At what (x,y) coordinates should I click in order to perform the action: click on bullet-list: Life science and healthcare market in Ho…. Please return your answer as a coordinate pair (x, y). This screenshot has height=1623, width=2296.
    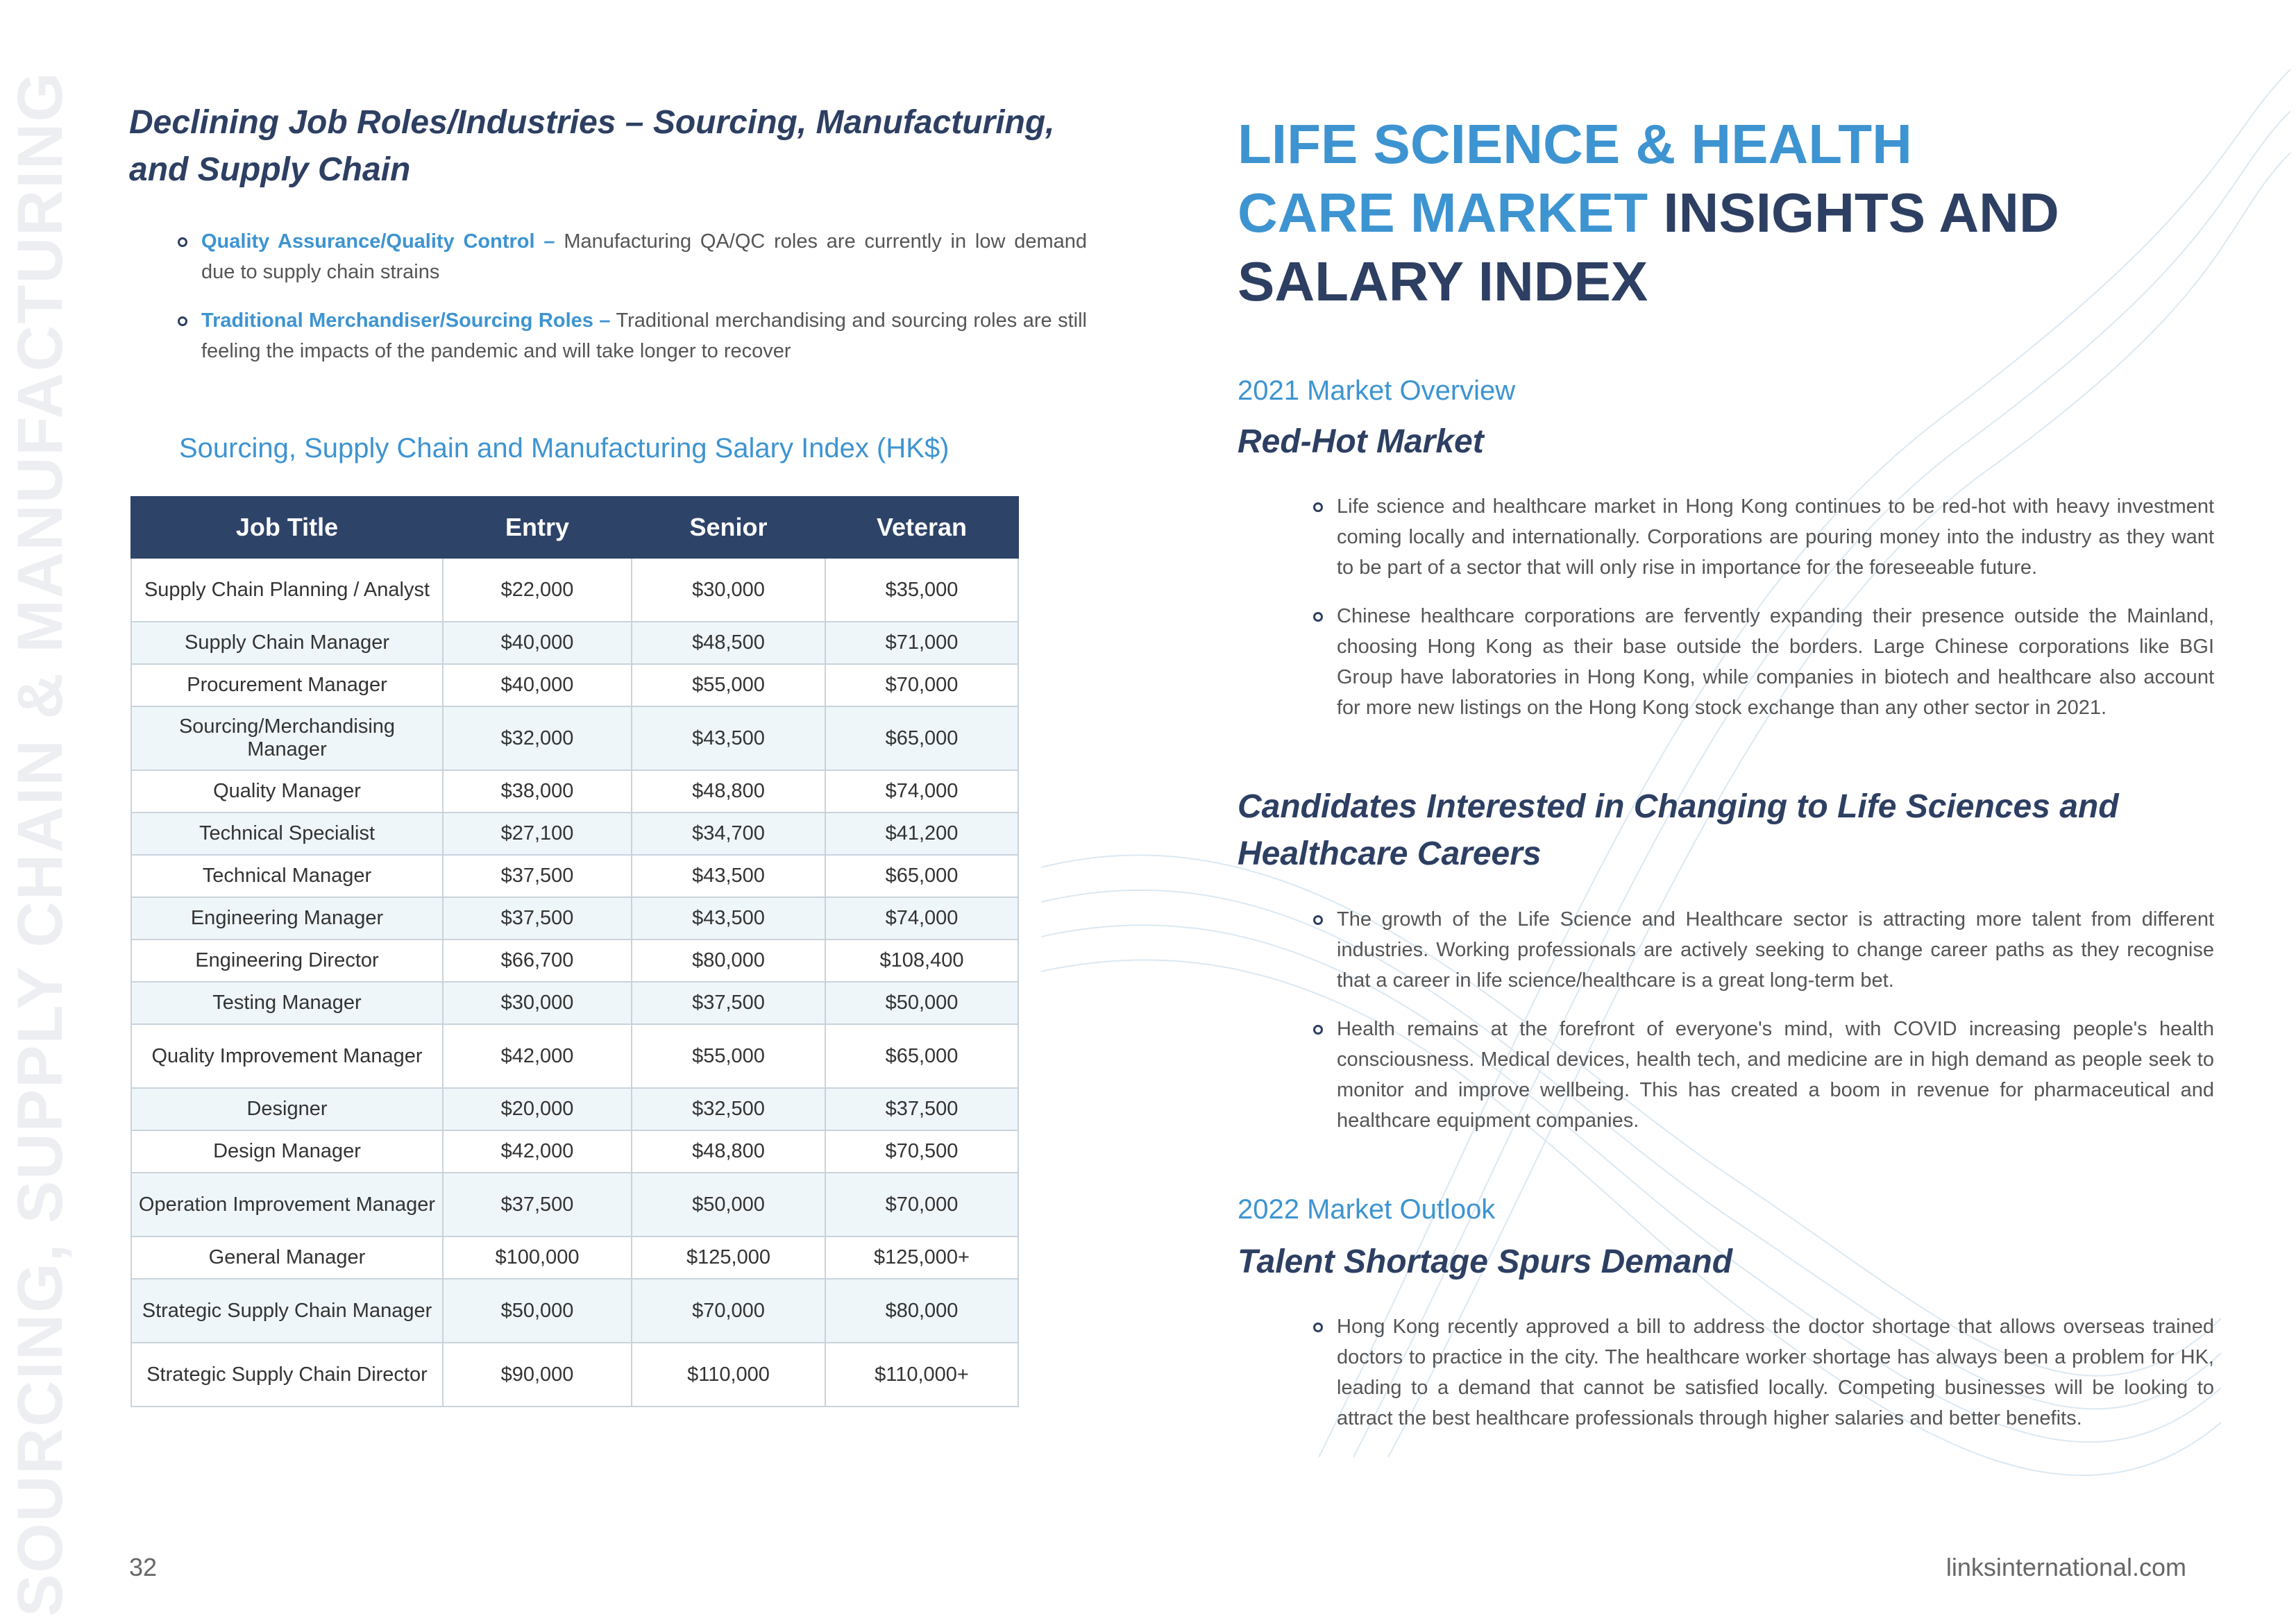
    Looking at the image, I should click on (1761, 616).